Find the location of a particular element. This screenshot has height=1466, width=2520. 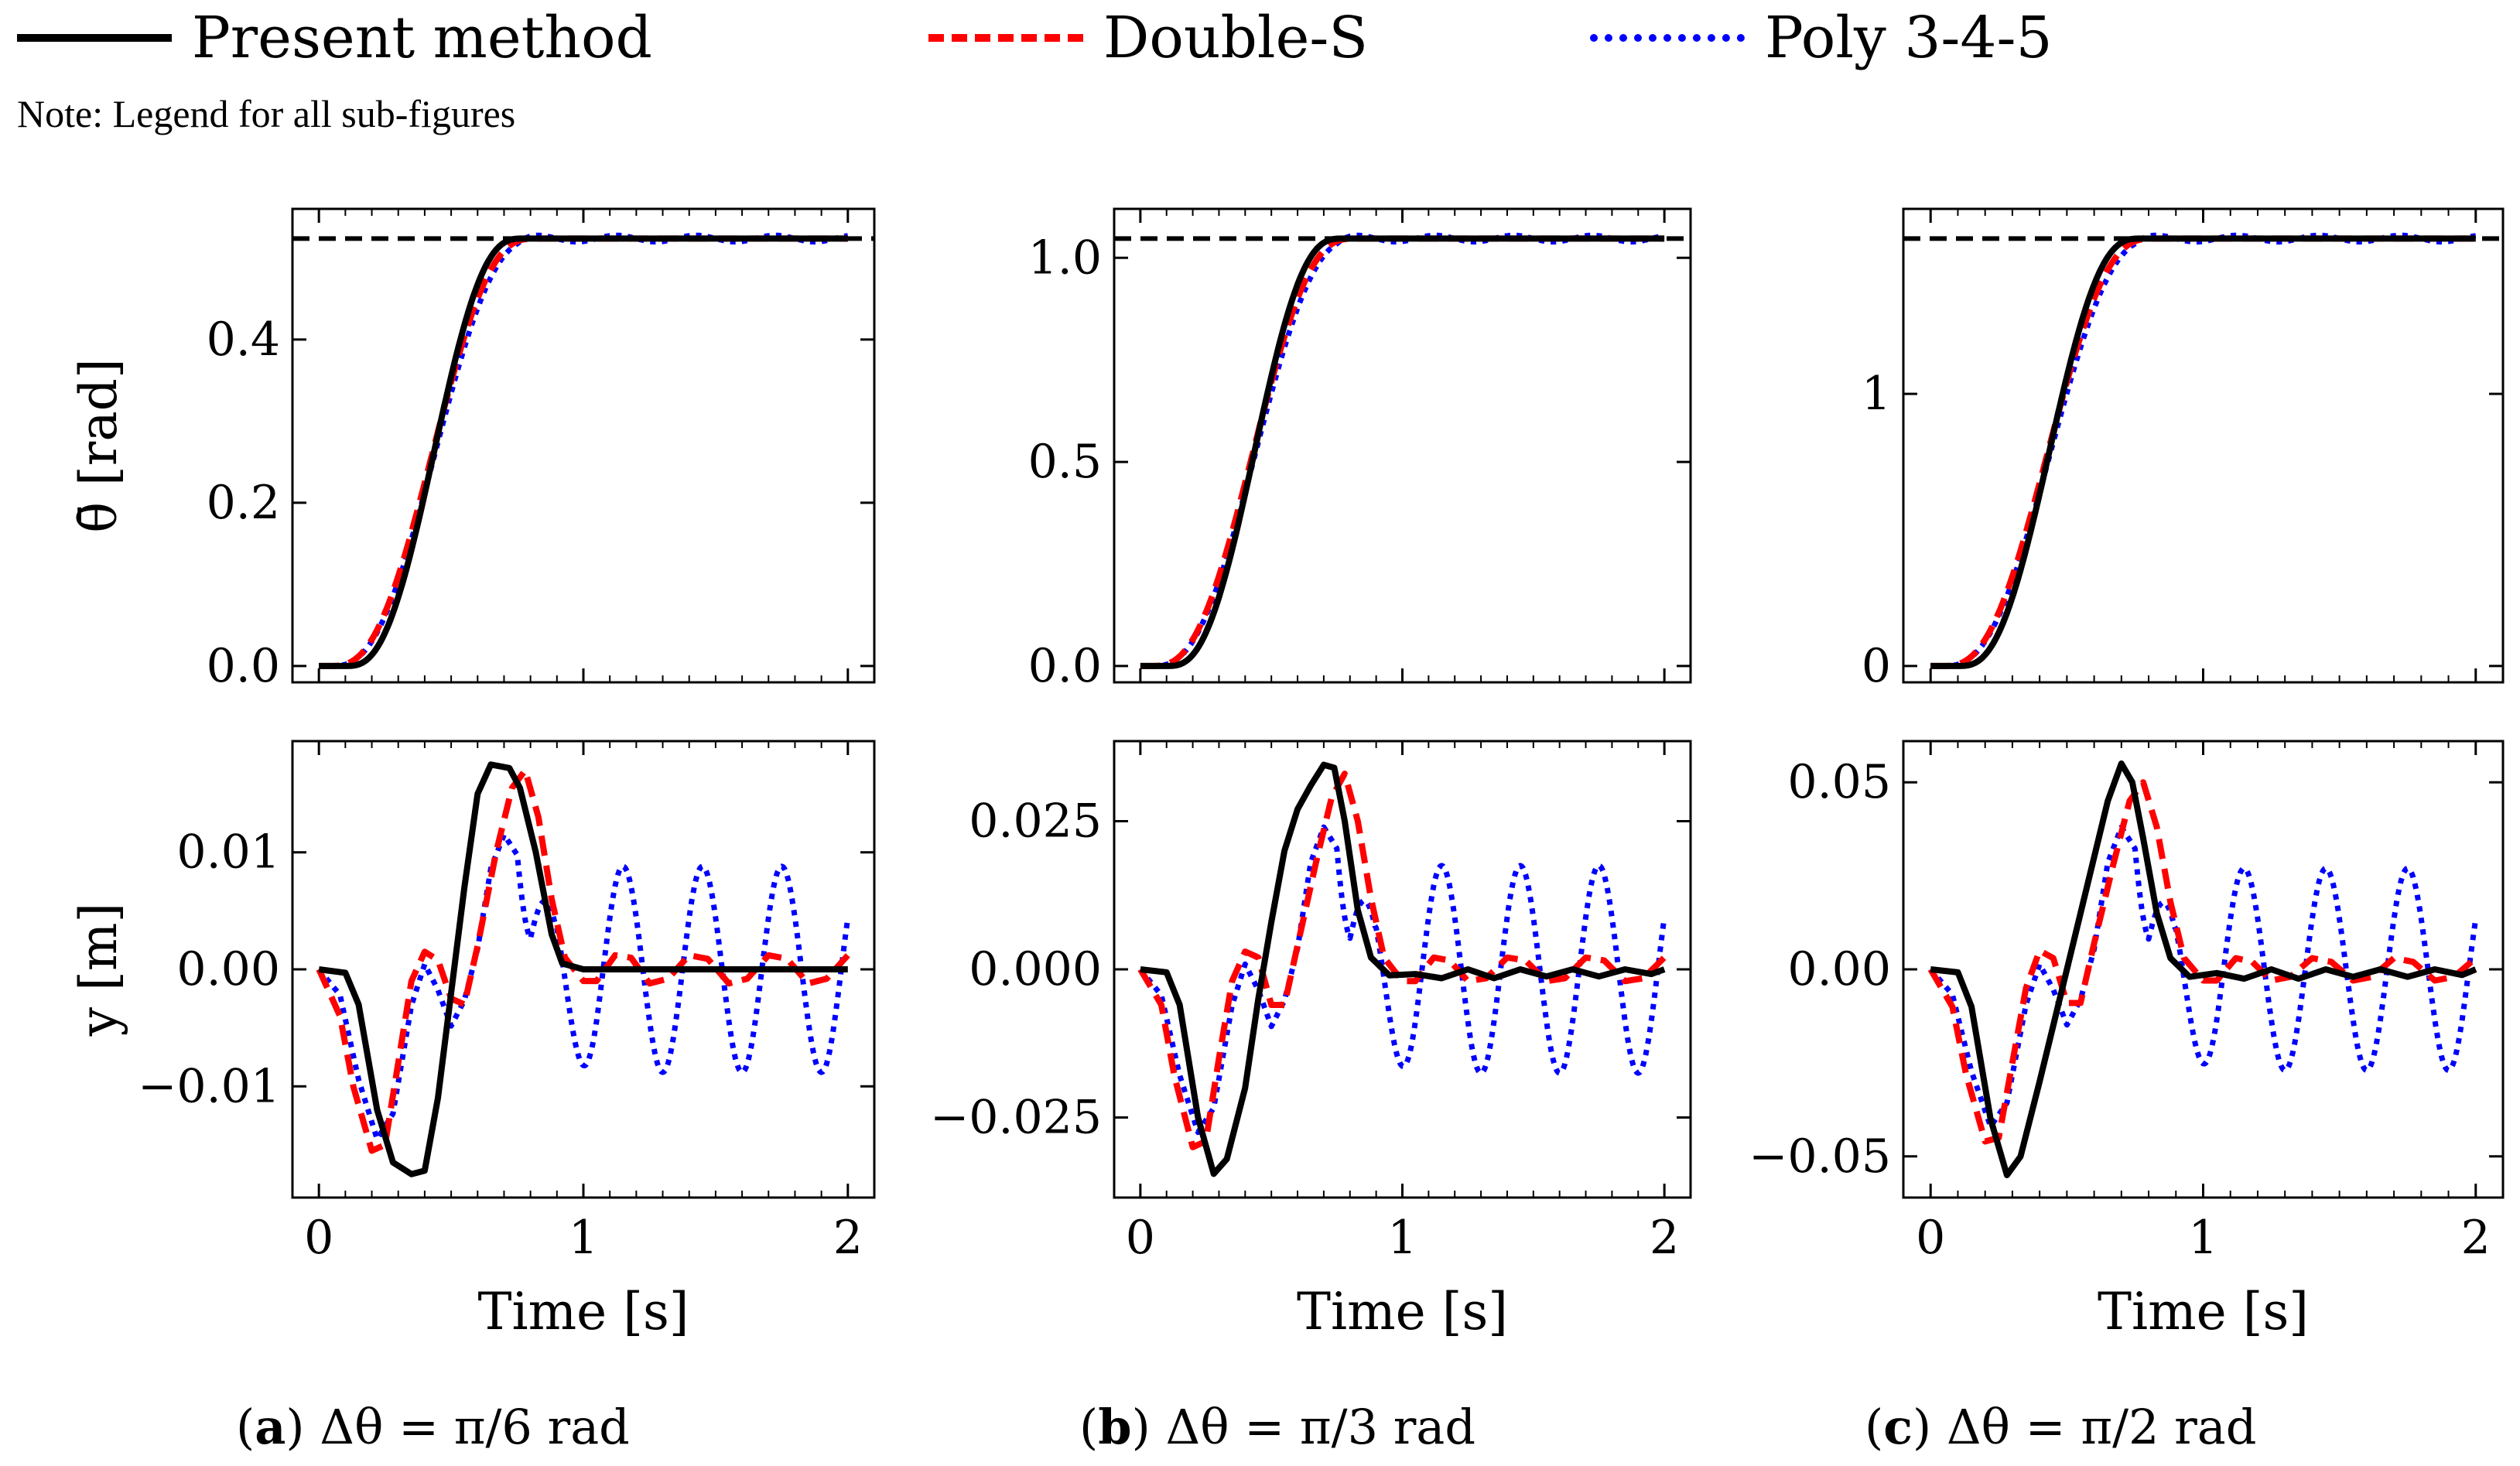

y-tick-label: −0.01 is located at coordinates (209, 1086).